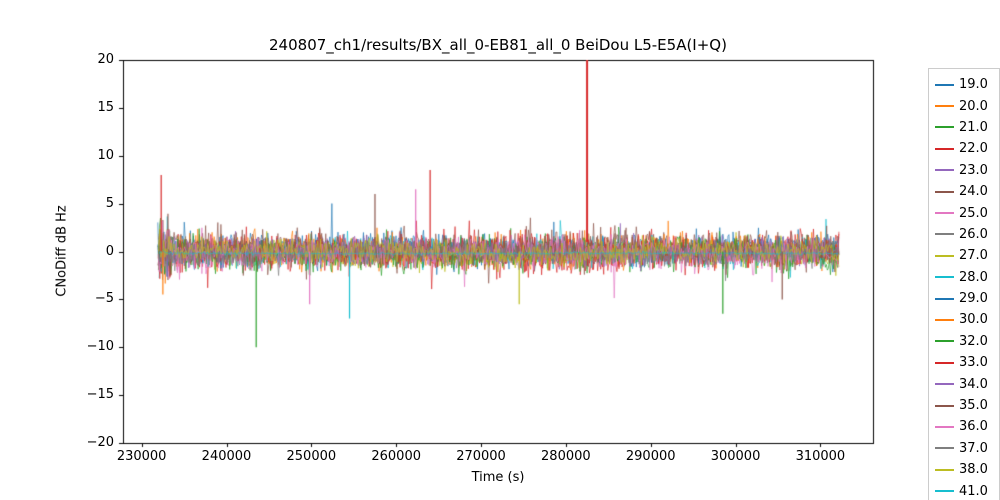  I want to click on x-tick-label: 240000, so click(226, 456).